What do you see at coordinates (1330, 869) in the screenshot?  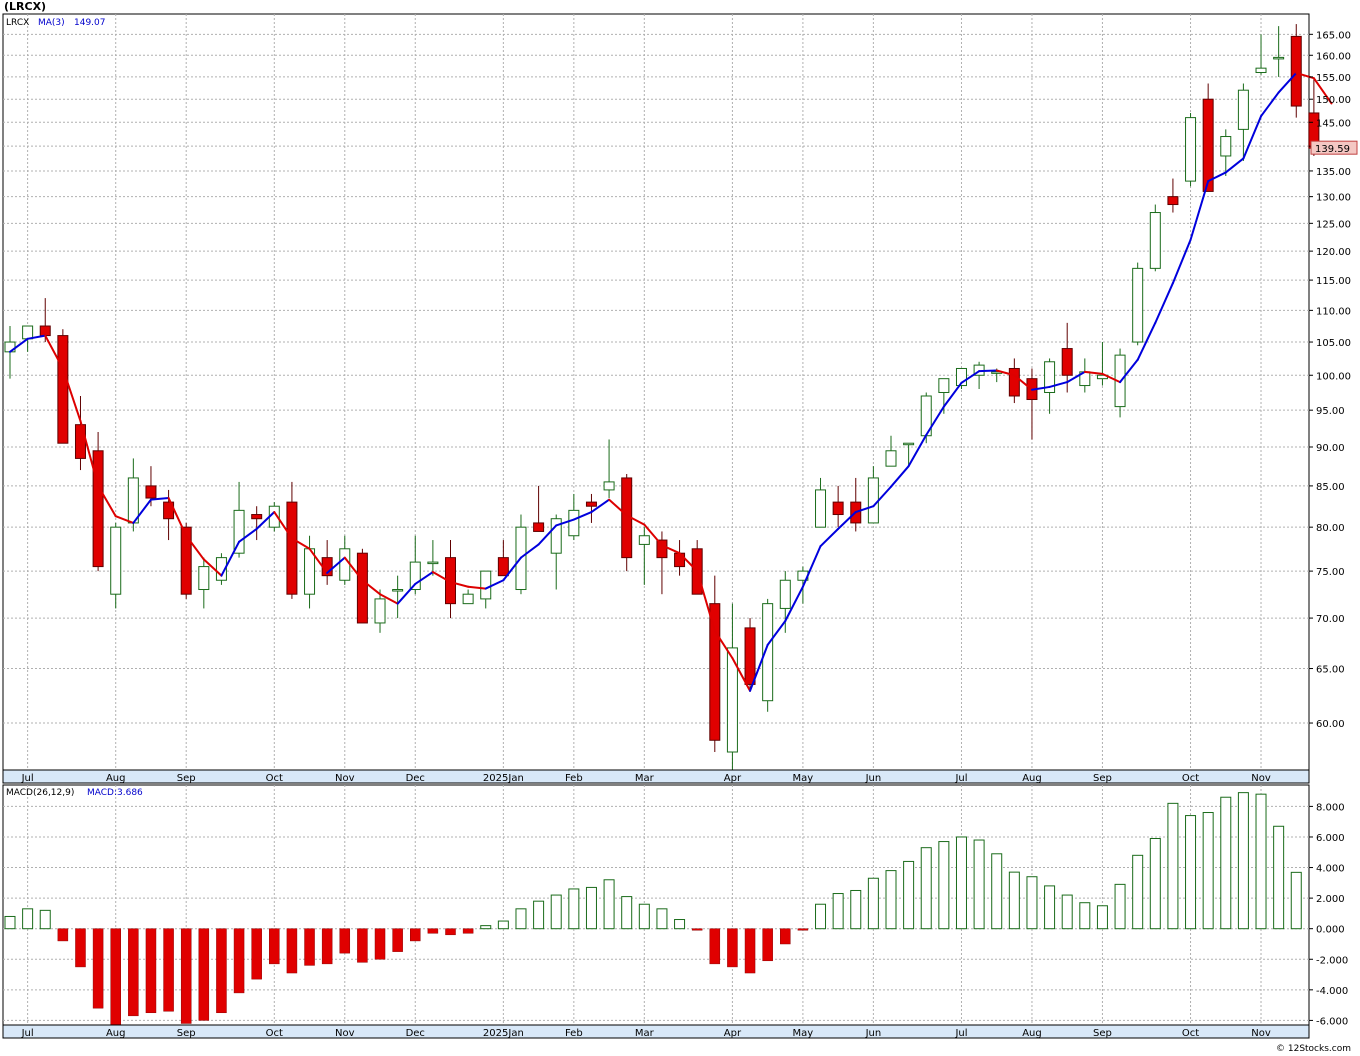 I see `macd-y-tick-label: 4.000` at bounding box center [1330, 869].